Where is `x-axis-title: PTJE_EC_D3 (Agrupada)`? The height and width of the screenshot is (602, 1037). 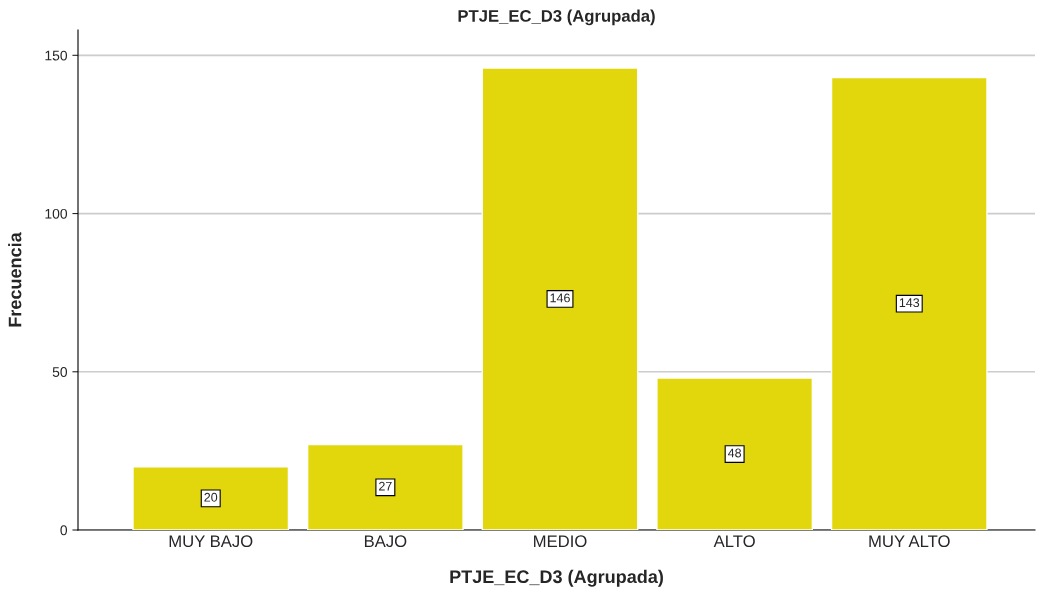
x-axis-title: PTJE_EC_D3 (Agrupada) is located at coordinates (556, 578).